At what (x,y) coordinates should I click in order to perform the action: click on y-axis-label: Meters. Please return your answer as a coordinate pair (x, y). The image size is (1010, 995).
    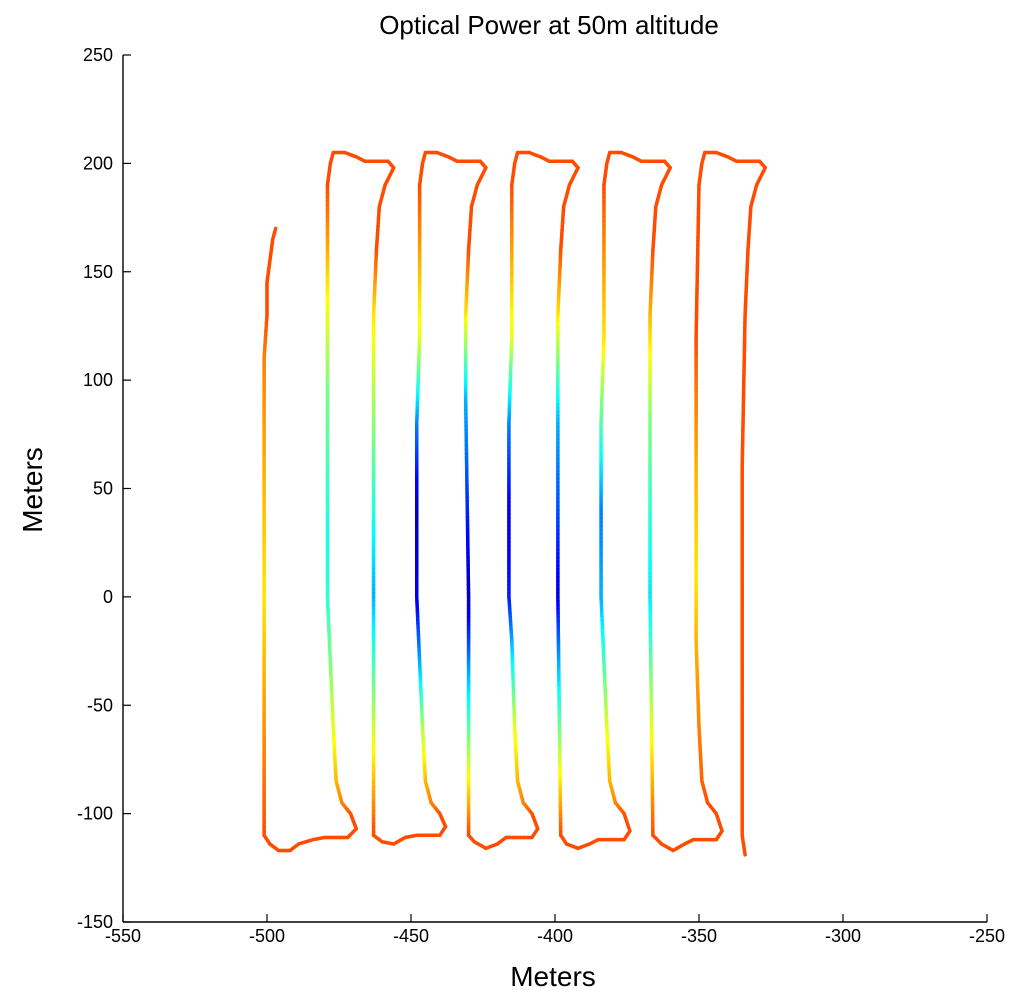
    Looking at the image, I should click on (32, 490).